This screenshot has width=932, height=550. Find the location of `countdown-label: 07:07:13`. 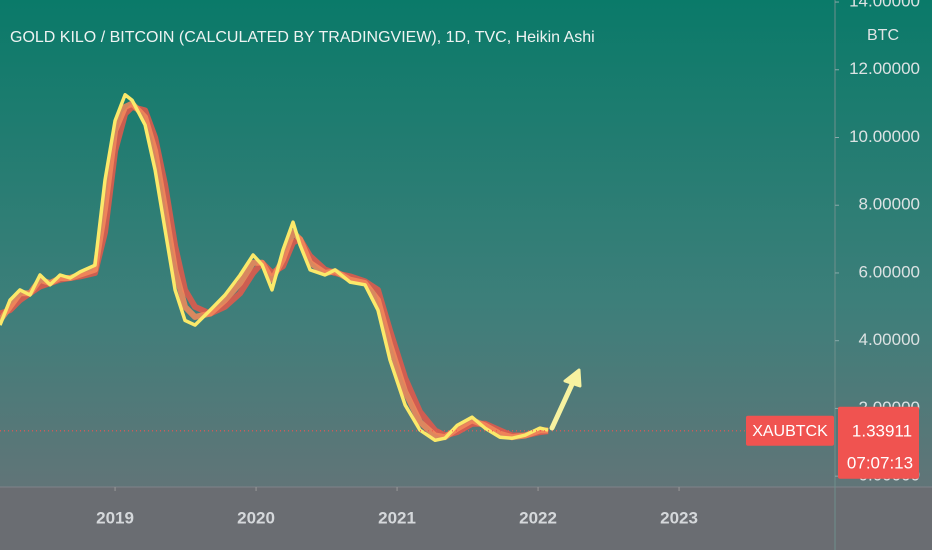

countdown-label: 07:07:13 is located at coordinates (880, 462).